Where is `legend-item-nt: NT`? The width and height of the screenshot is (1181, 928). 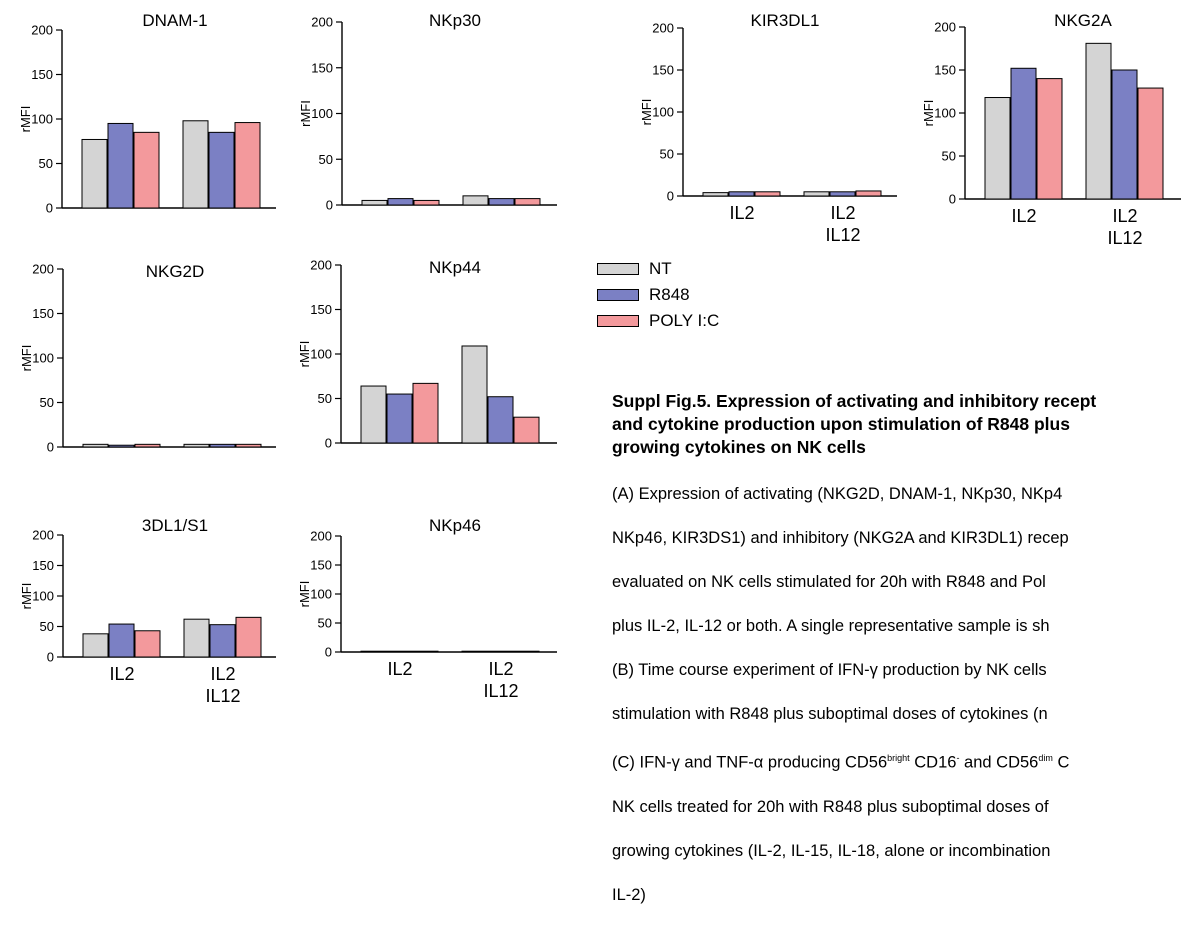
legend-item-nt: NT is located at coordinates (658, 269).